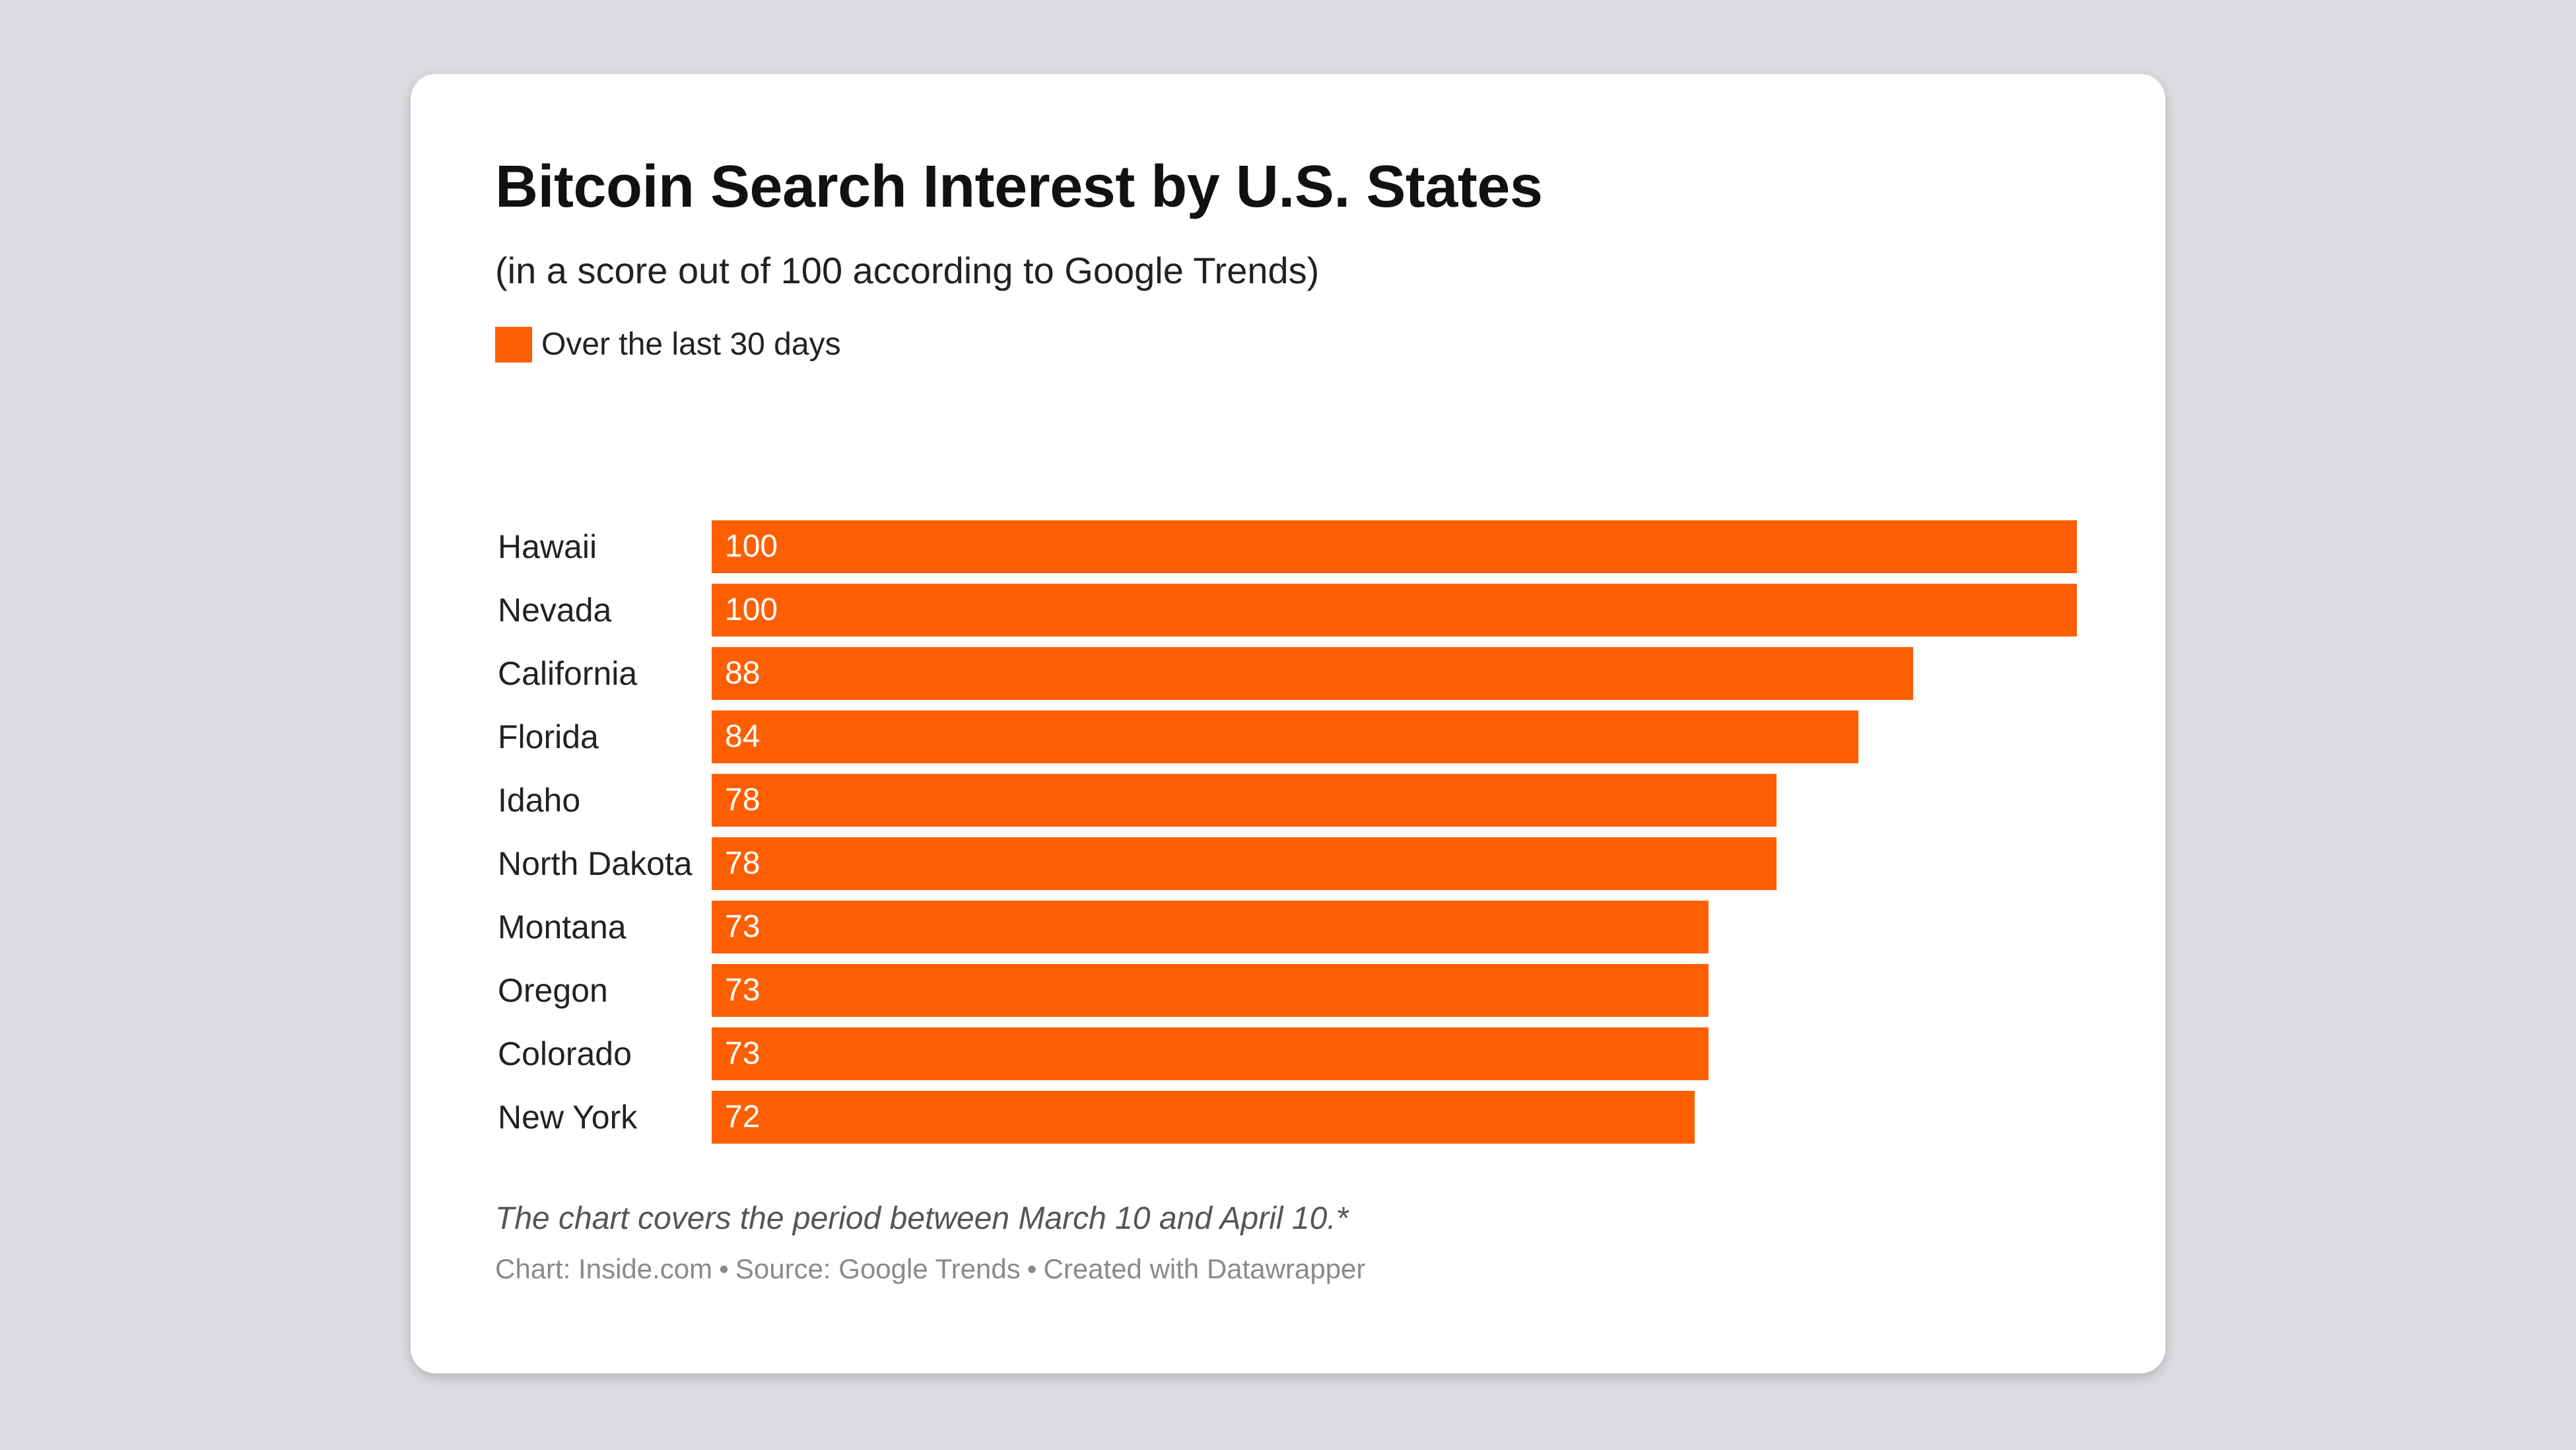  Describe the element at coordinates (553, 990) in the screenshot. I see `category-label: Oregon` at that location.